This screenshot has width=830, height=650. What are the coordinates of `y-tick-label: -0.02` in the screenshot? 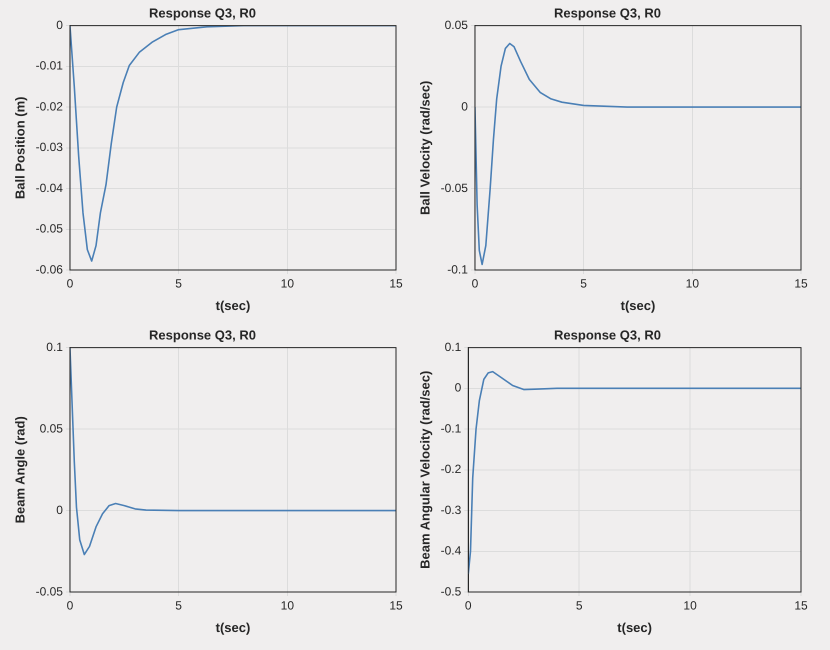 It's located at (50, 106).